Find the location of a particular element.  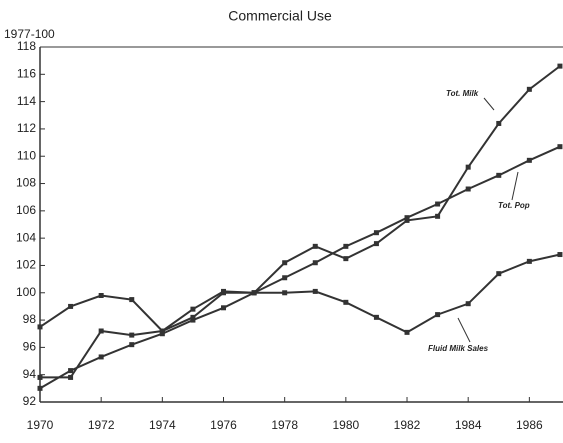

x-tick-label: 1974 is located at coordinates (162, 425).